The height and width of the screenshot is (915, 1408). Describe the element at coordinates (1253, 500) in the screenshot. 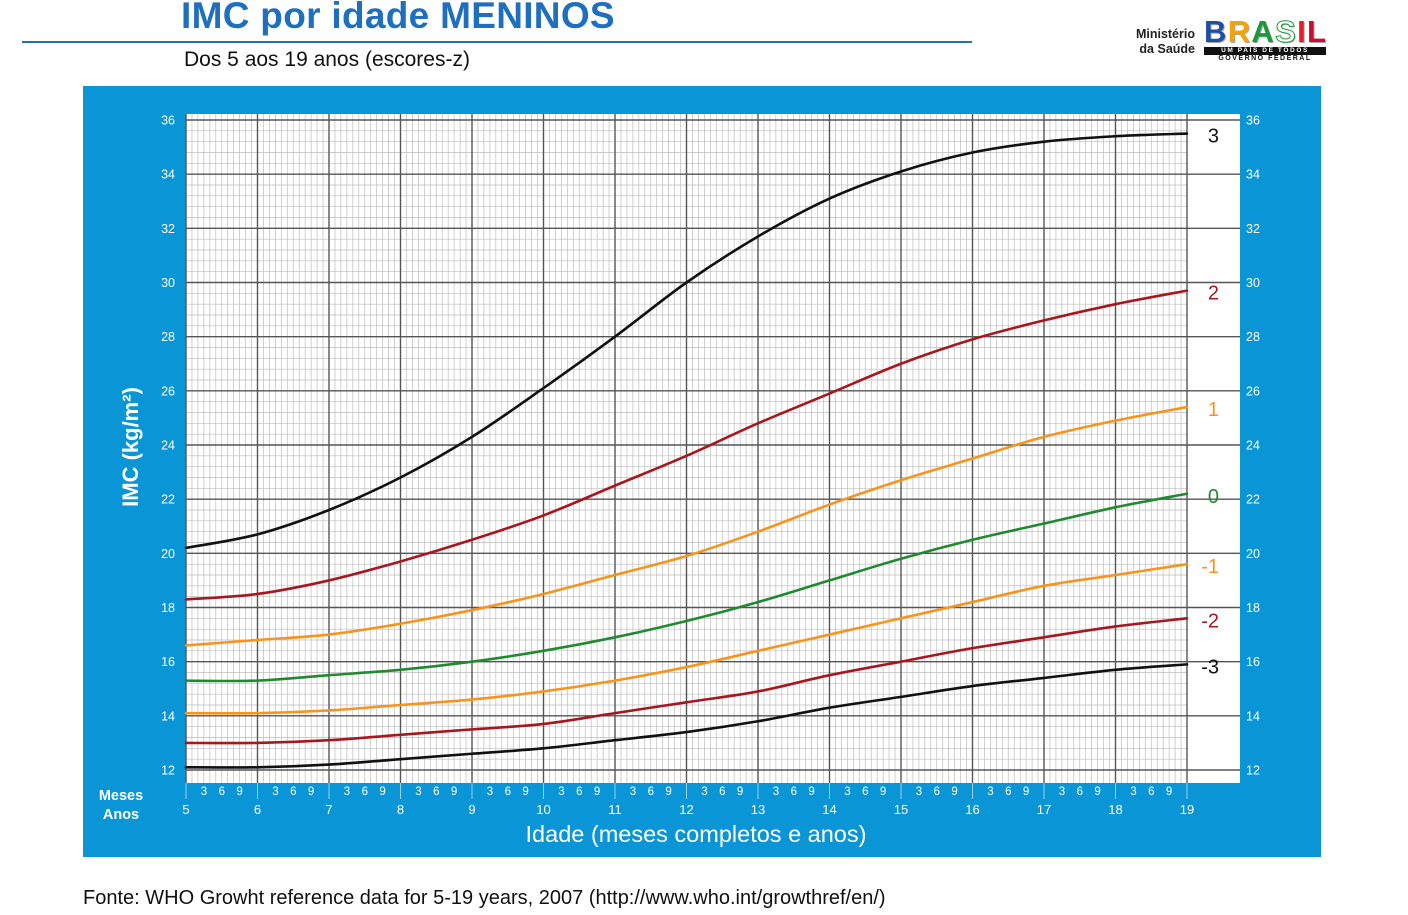

I see `y-tick-label-right: 22` at that location.